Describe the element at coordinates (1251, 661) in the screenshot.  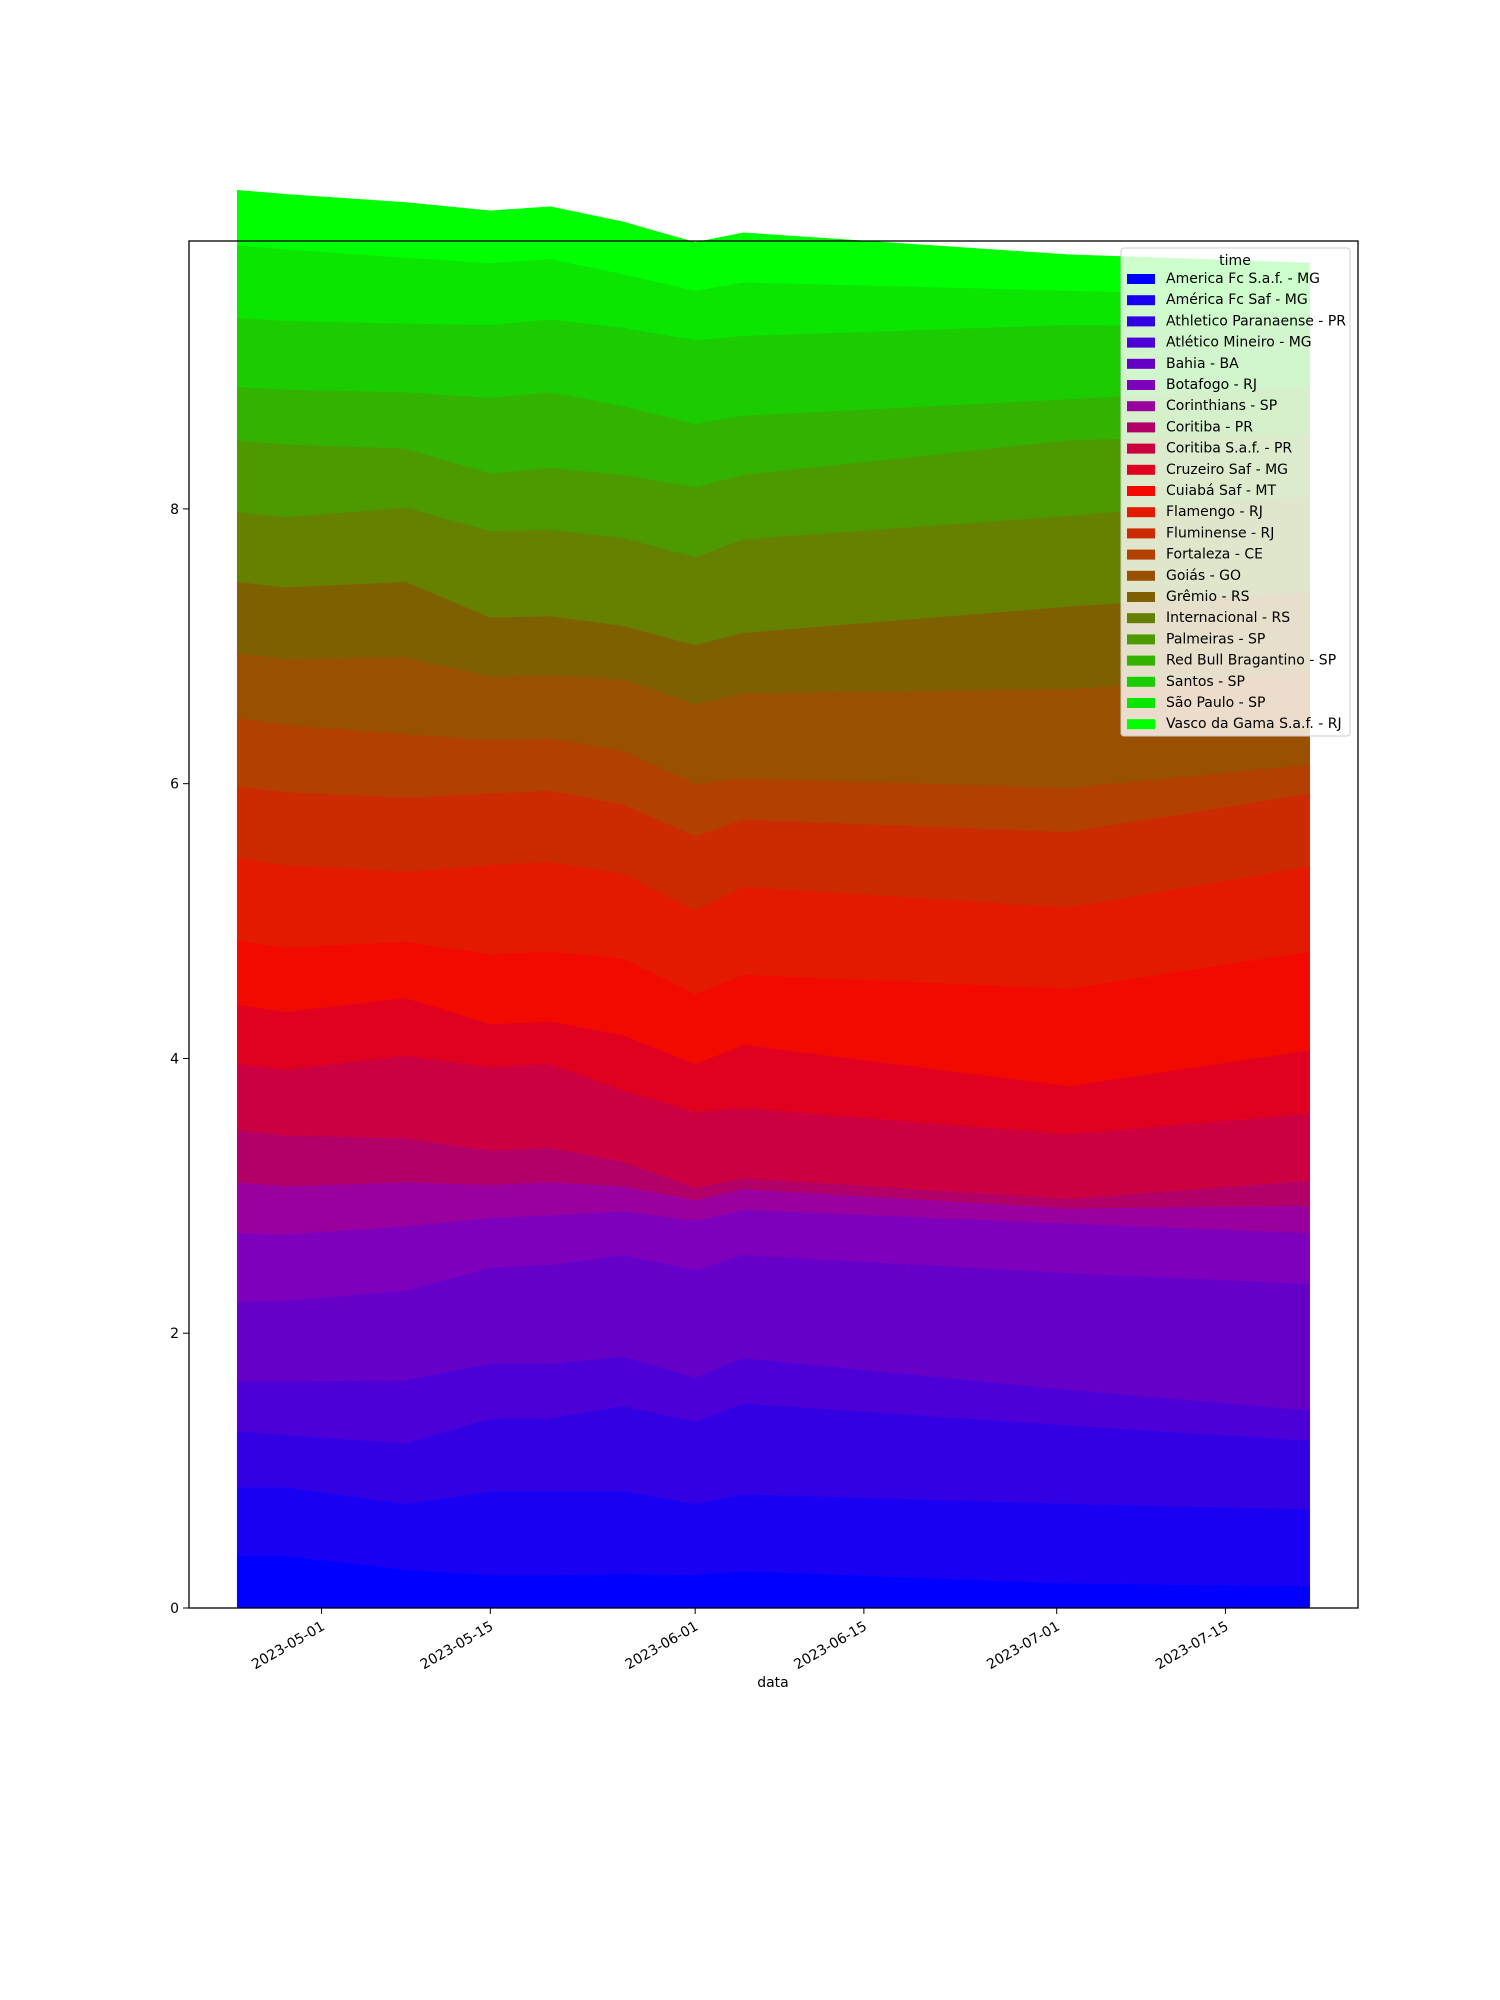
I see `legend-label: Red Bull Bragantino - SP` at that location.